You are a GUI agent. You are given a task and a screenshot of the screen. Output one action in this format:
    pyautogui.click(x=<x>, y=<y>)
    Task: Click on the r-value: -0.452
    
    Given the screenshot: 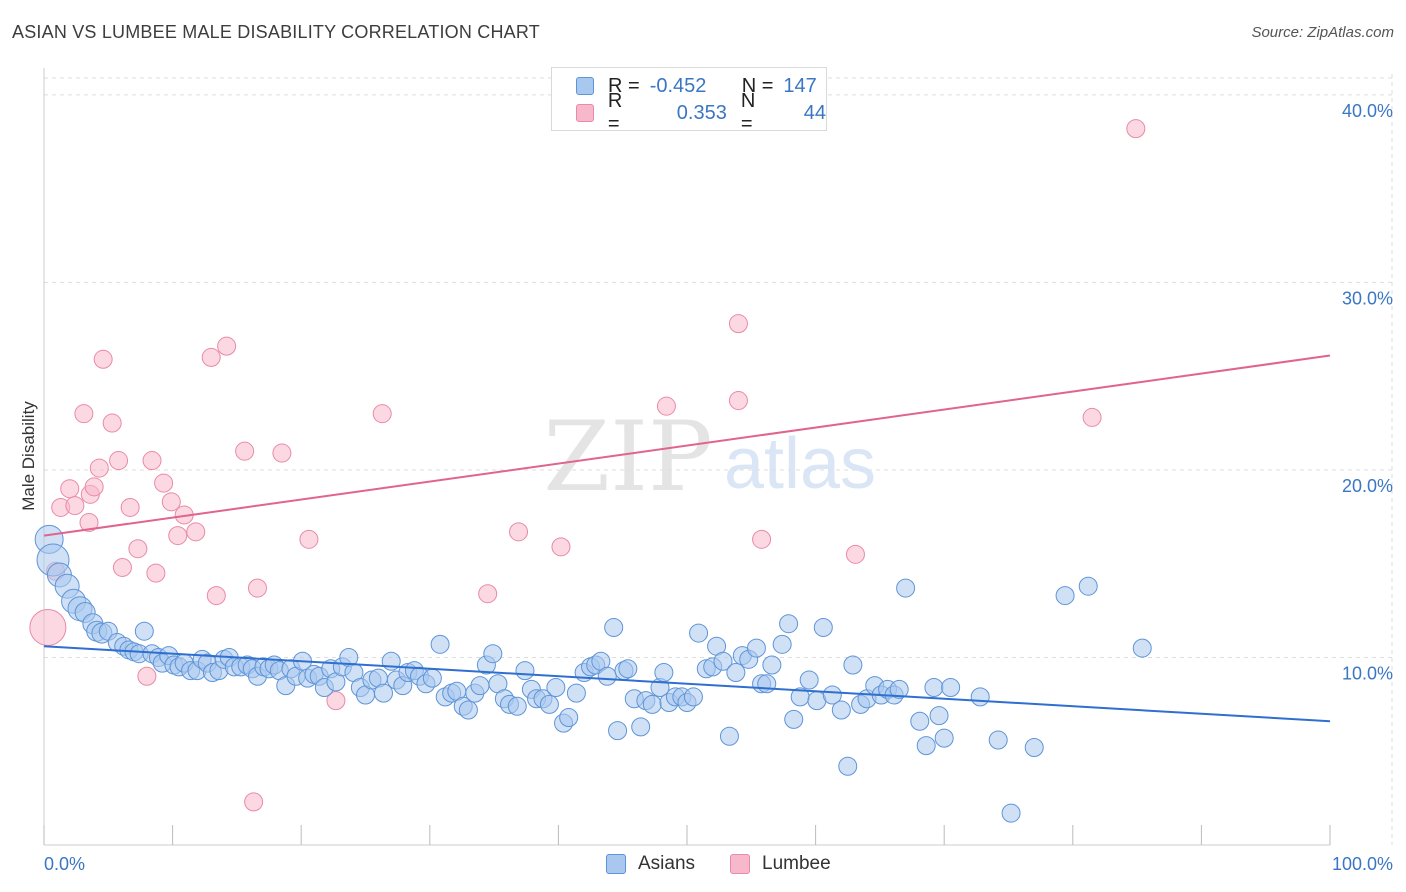 What is the action you would take?
    pyautogui.click(x=678, y=85)
    